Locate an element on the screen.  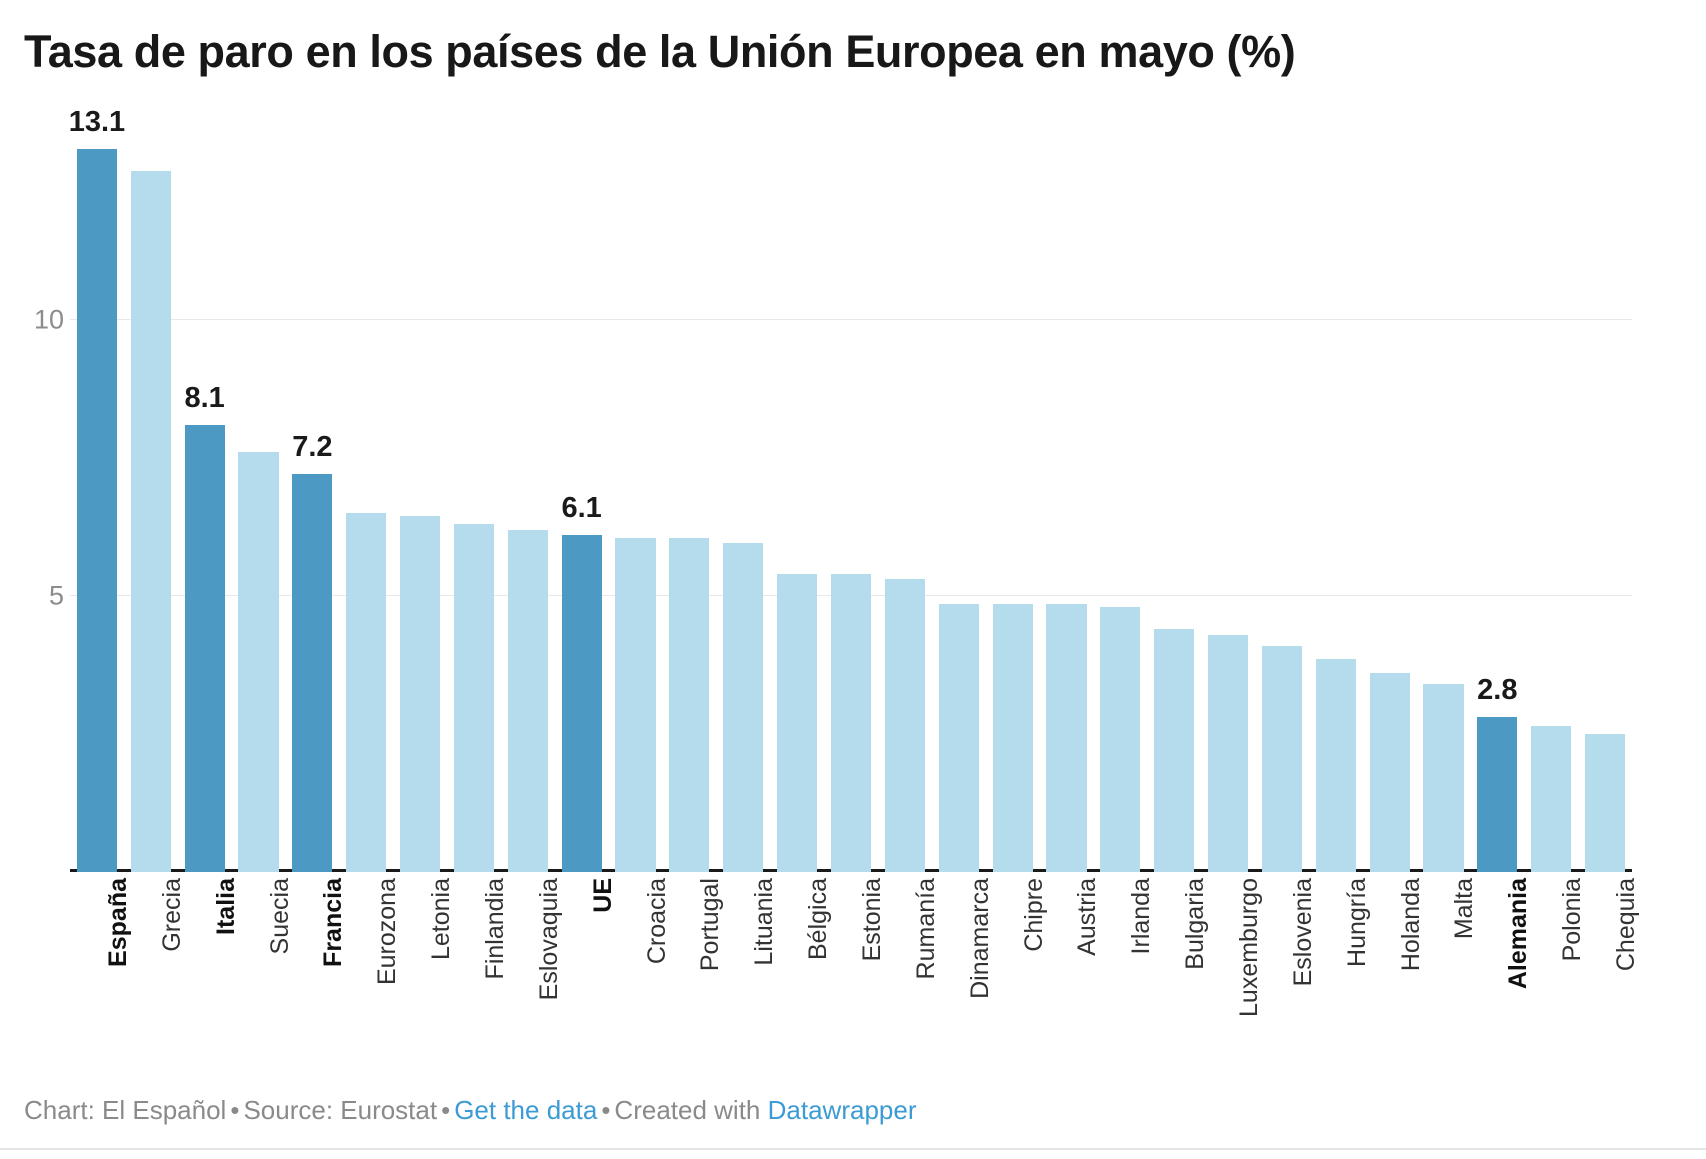
x-axis-label-hungr-a: Hungría is located at coordinates (1356, 922).